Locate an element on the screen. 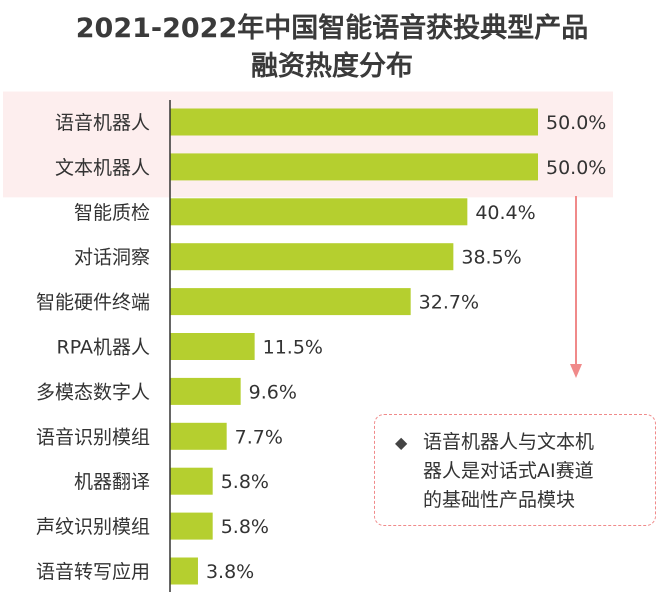 This screenshot has width=664, height=594. chart-title-line-2: 融资热度分布 is located at coordinates (332, 66).